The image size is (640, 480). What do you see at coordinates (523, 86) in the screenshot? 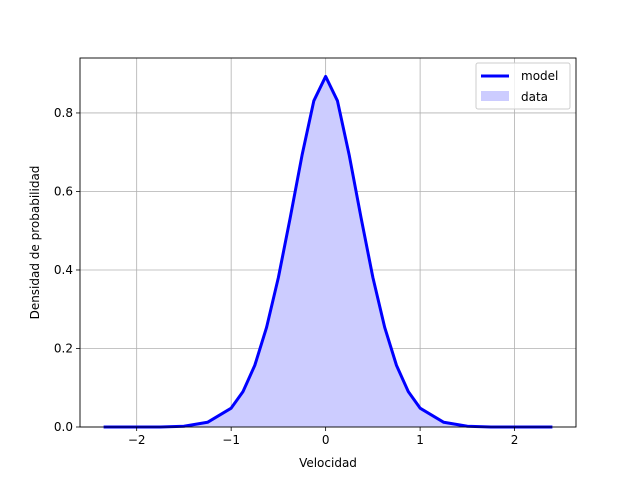
I see `legend: model data` at bounding box center [523, 86].